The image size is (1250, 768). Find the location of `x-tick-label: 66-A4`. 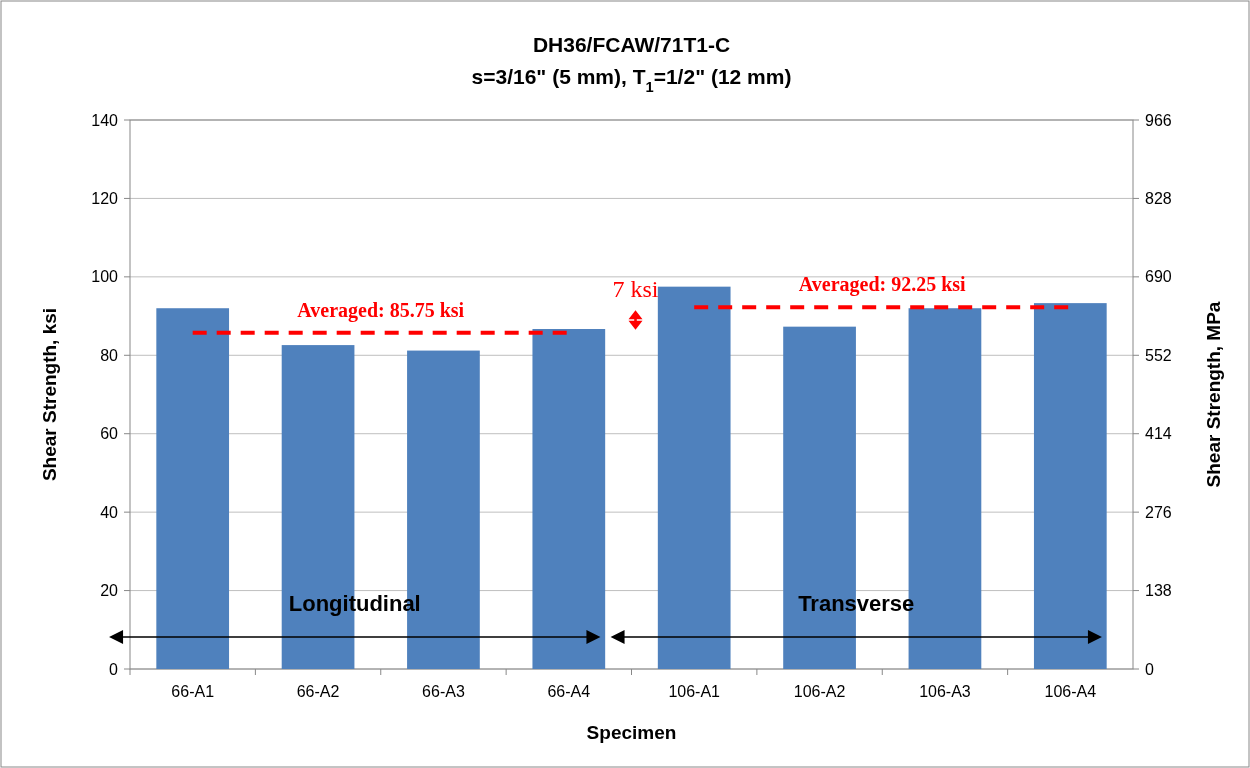

x-tick-label: 66-A4 is located at coordinates (569, 691).